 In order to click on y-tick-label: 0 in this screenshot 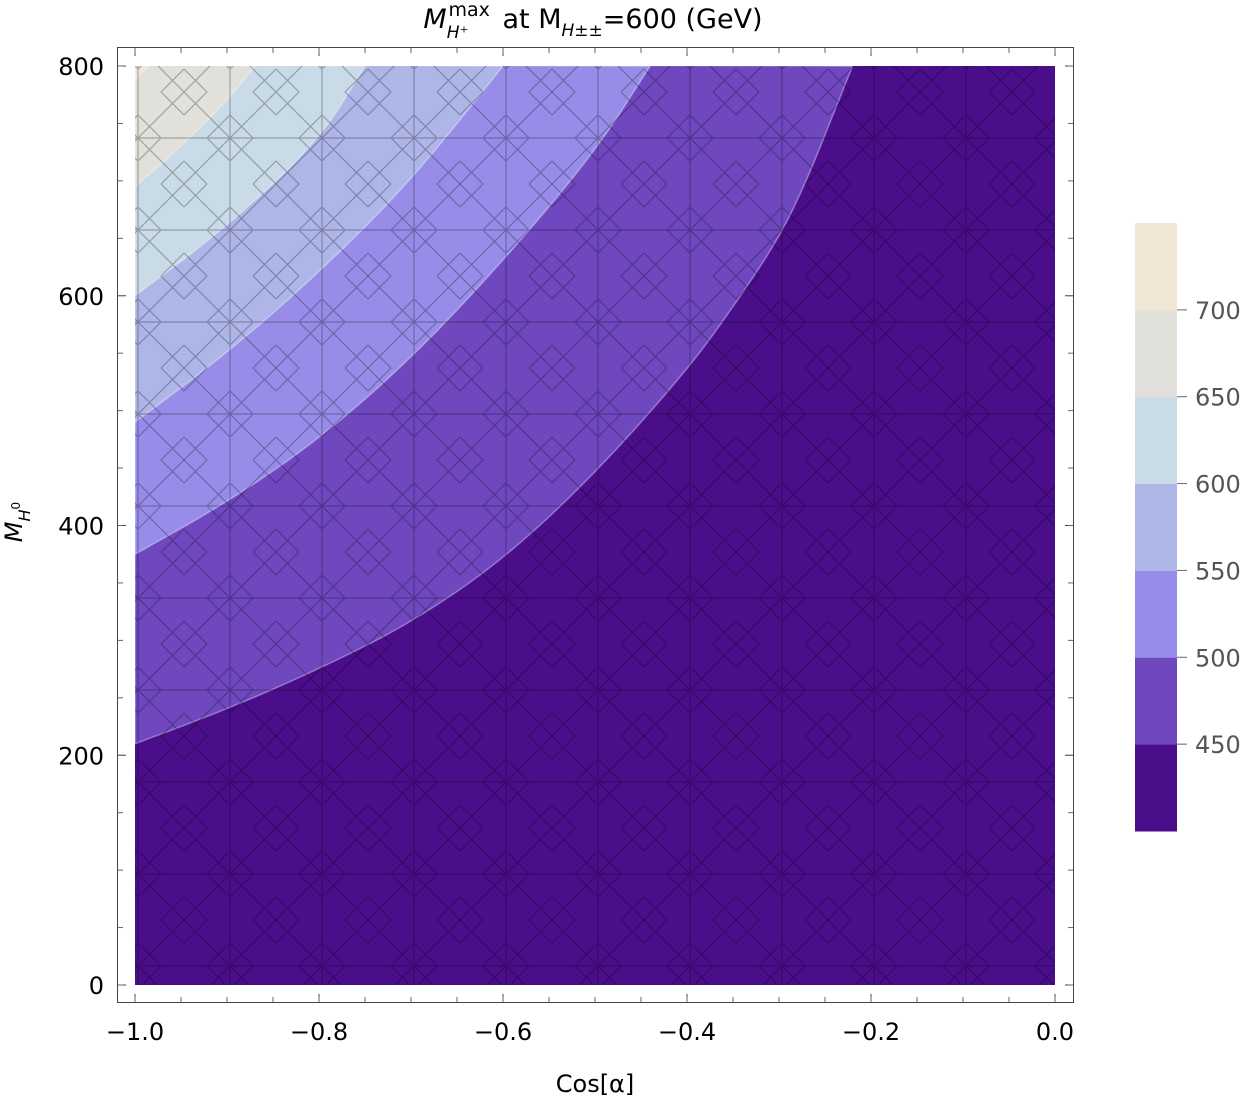, I will do `click(96, 986)`.